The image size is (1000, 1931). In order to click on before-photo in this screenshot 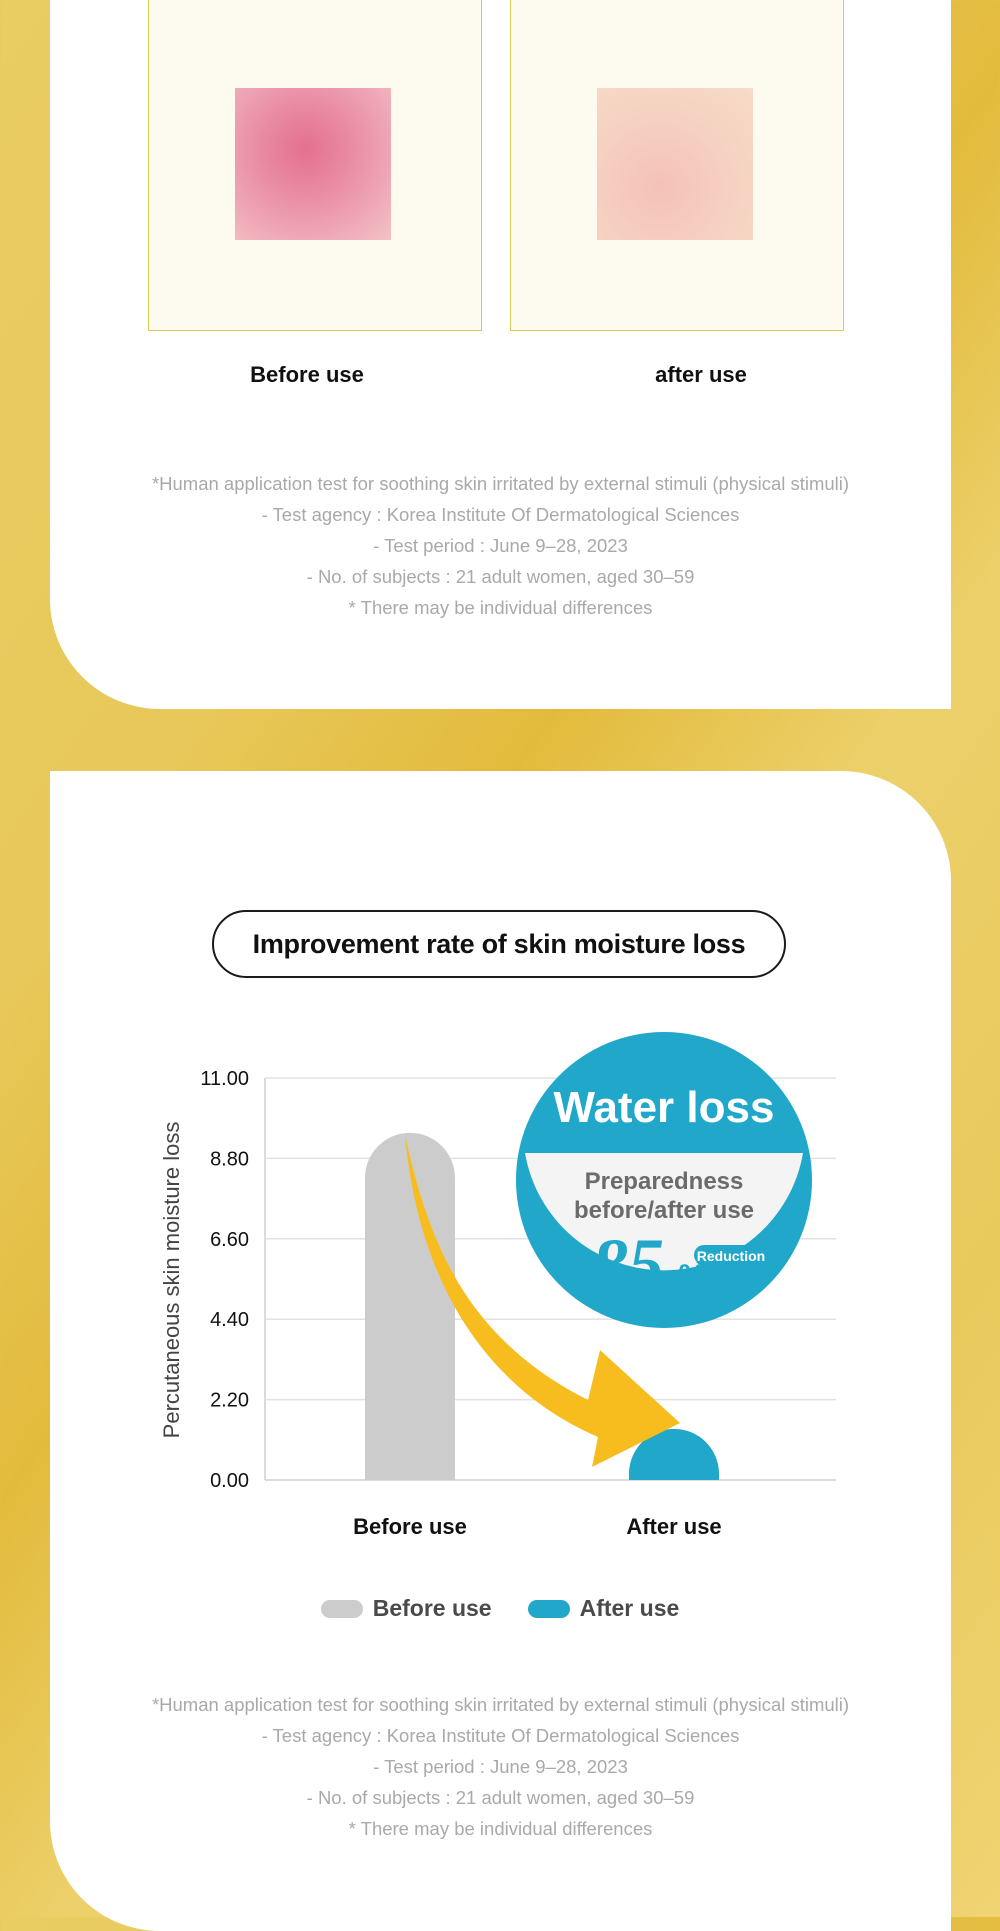, I will do `click(315, 165)`.